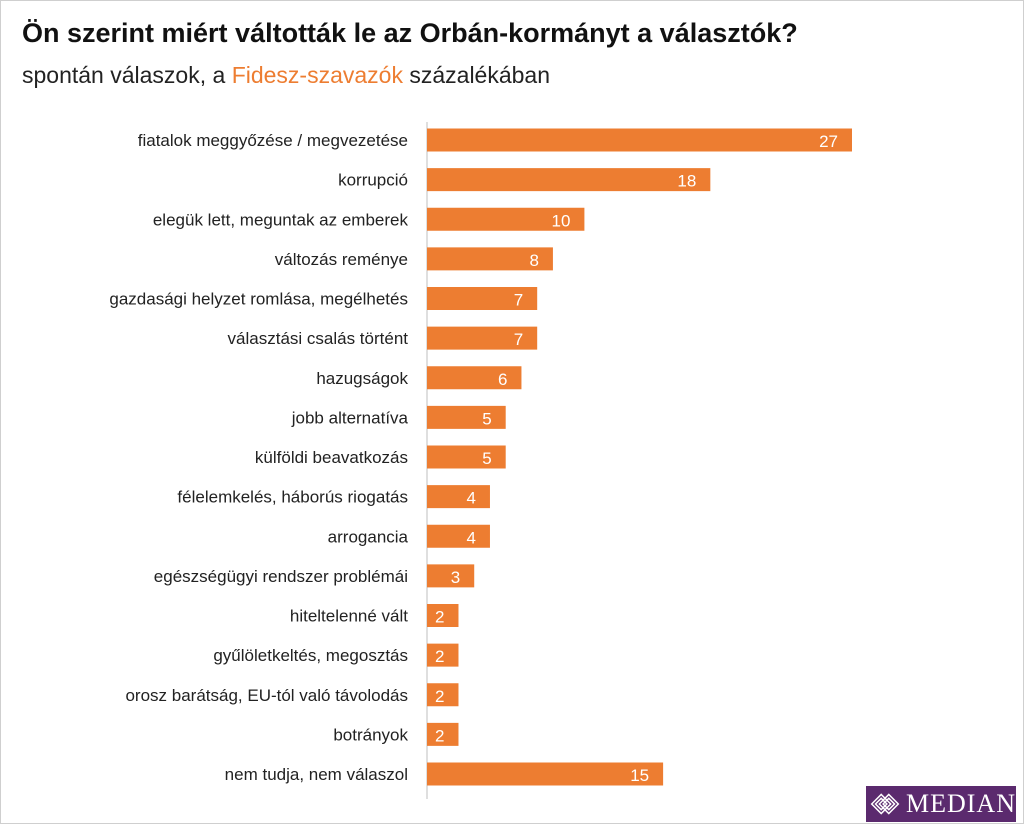  What do you see at coordinates (828, 141) in the screenshot?
I see `value-label: 27` at bounding box center [828, 141].